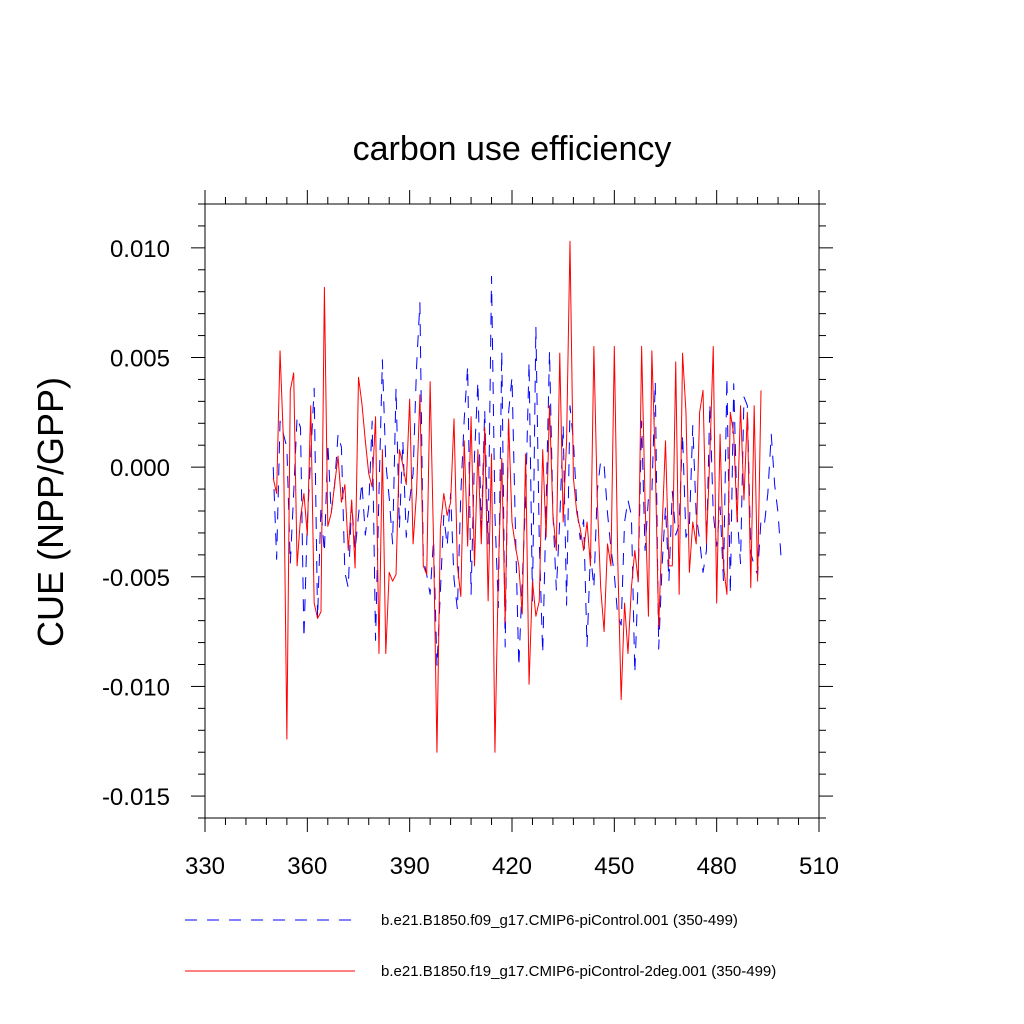  Describe the element at coordinates (136, 797) in the screenshot. I see `y-tick-label: -0.015` at that location.